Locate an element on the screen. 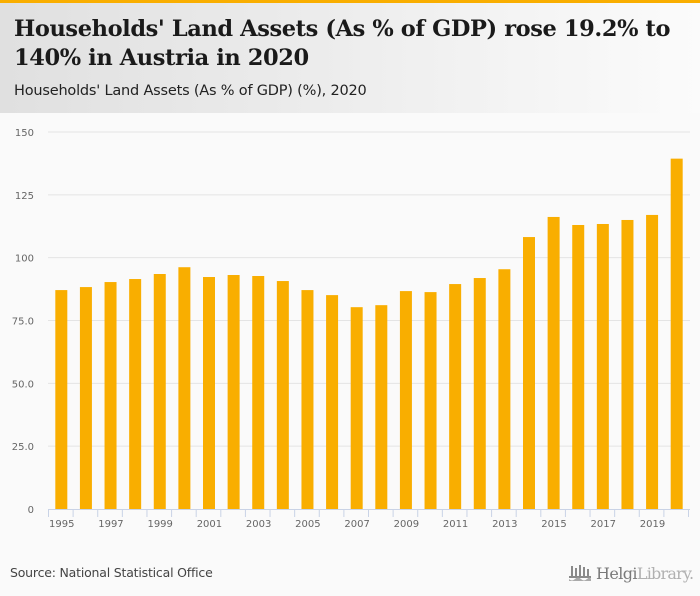 Image resolution: width=700 pixels, height=596 pixels. logo-text-helgi: Helgi is located at coordinates (617, 573).